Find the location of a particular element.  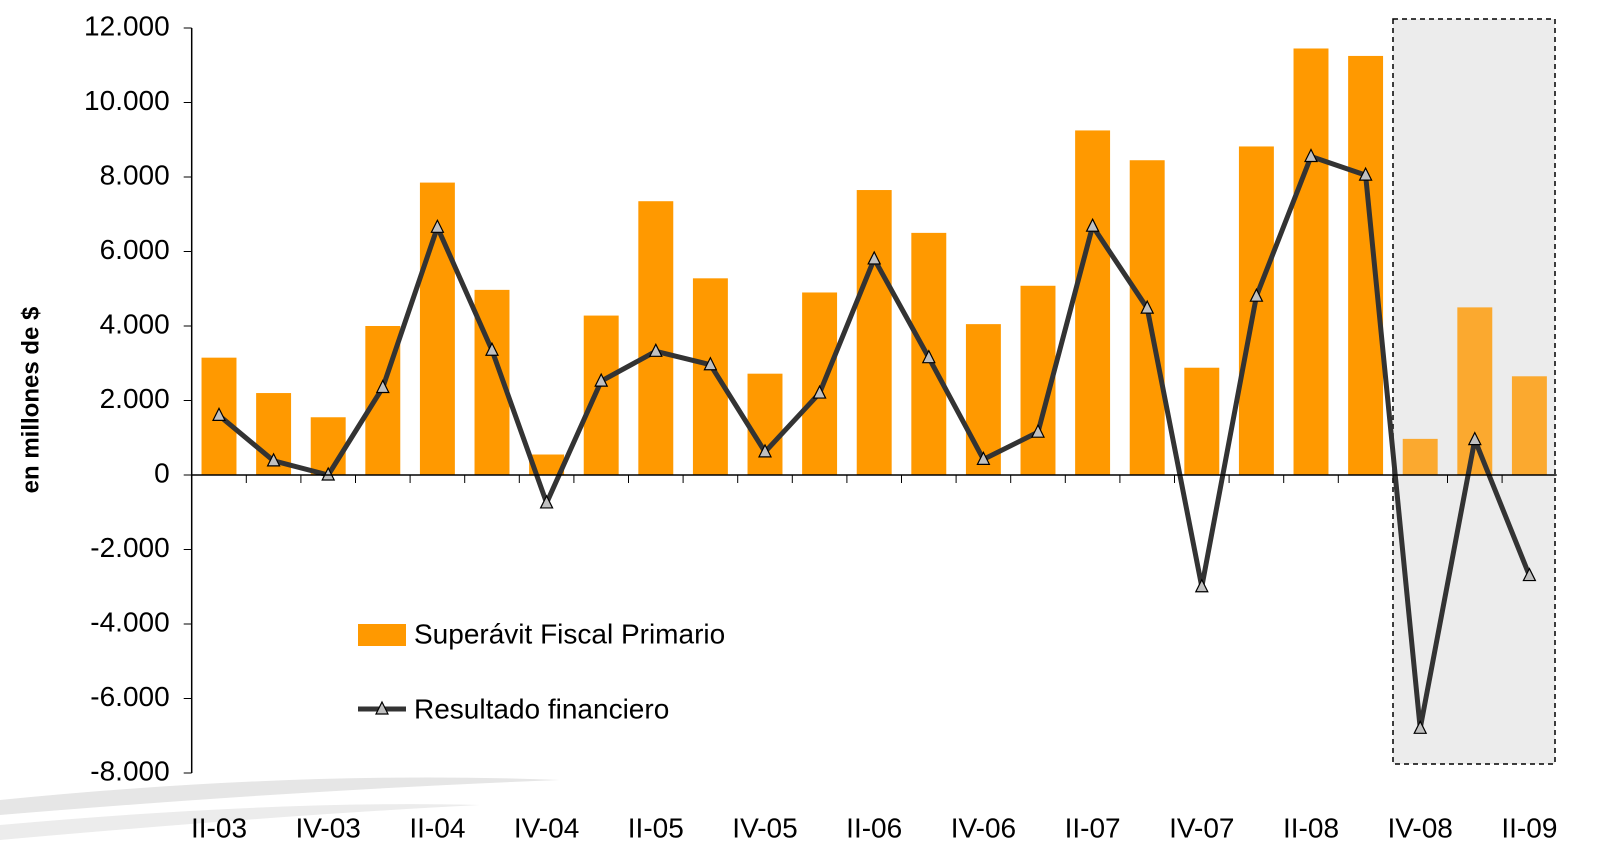

x-tick-label: IV-05 is located at coordinates (764, 827).